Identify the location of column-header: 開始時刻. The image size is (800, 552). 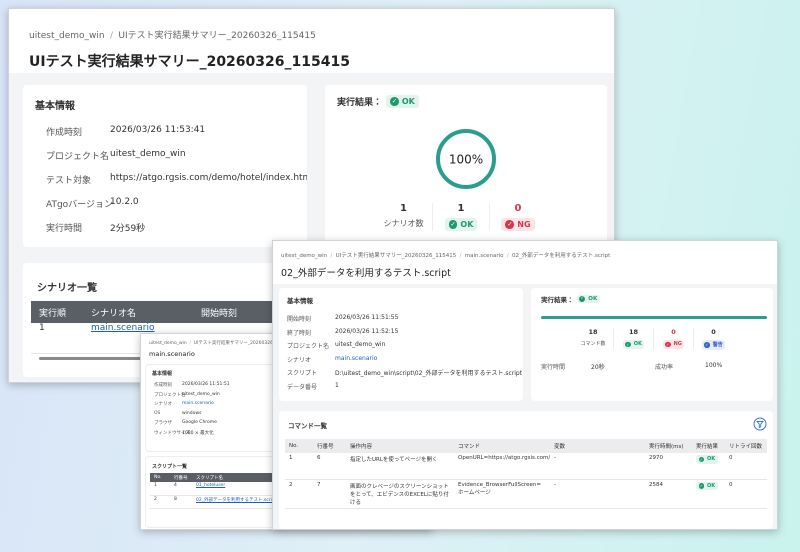
(219, 313).